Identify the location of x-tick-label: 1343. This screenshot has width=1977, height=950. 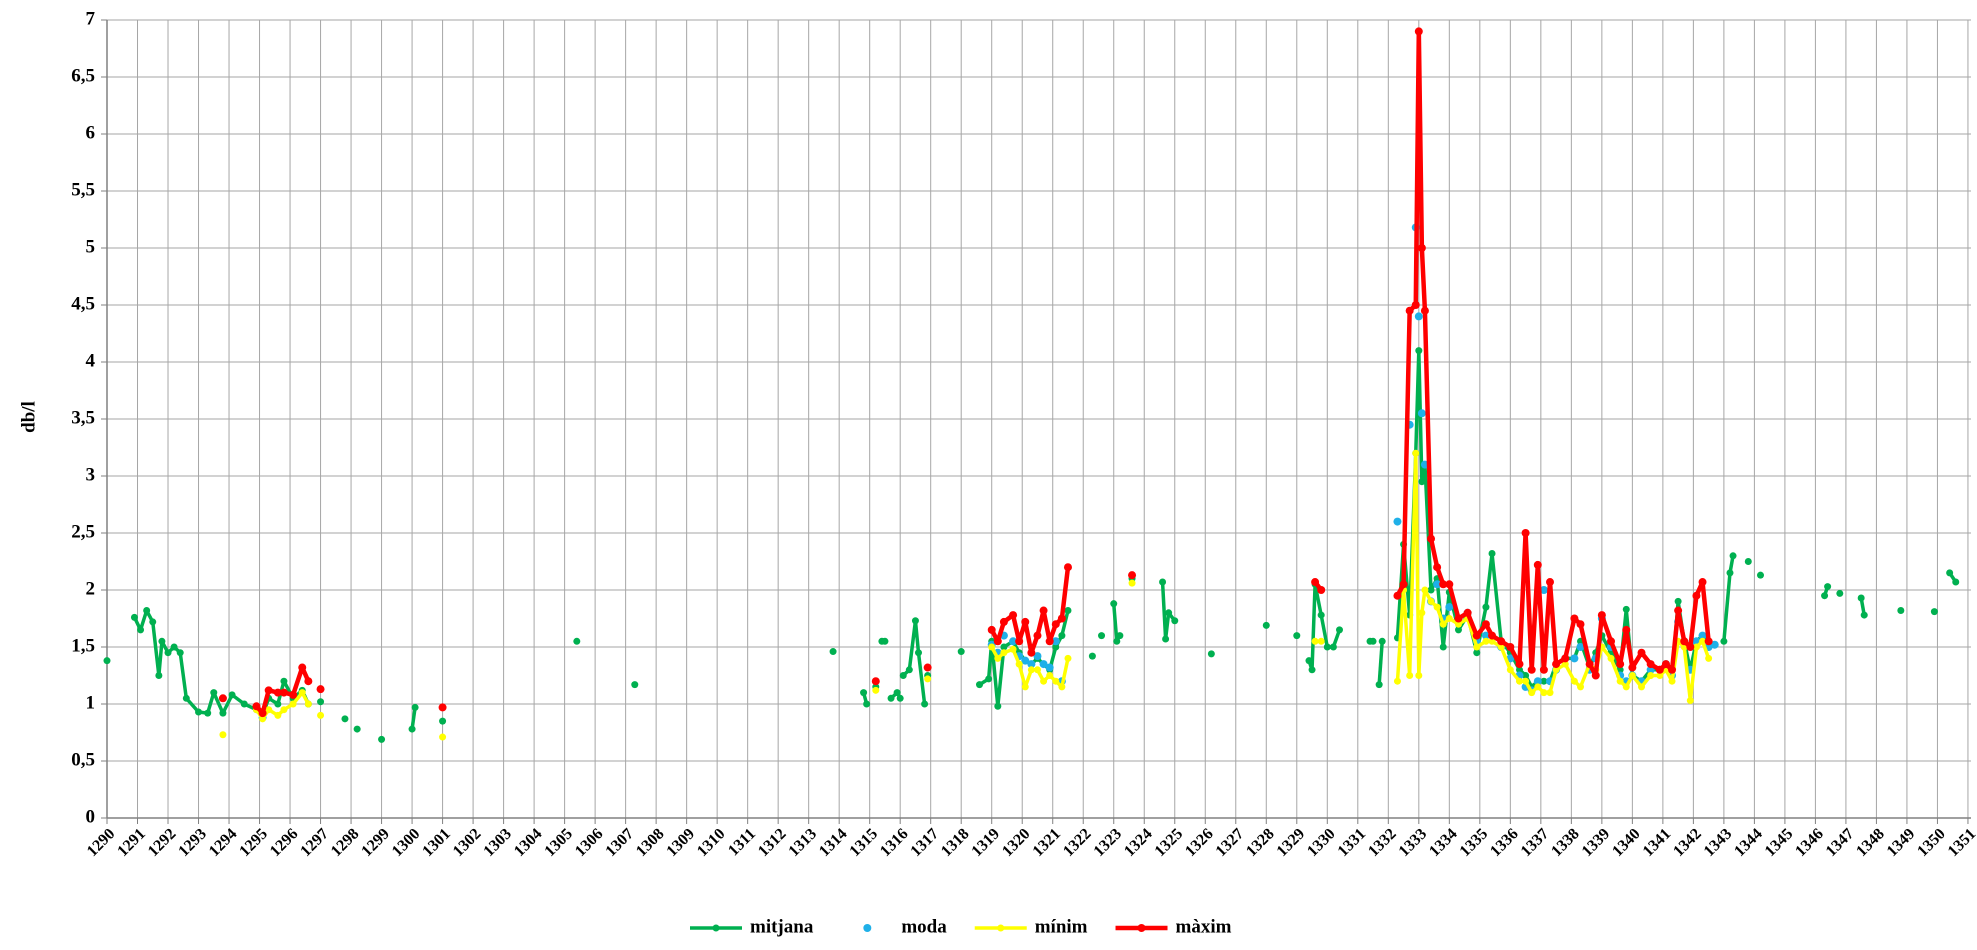
(1718, 842).